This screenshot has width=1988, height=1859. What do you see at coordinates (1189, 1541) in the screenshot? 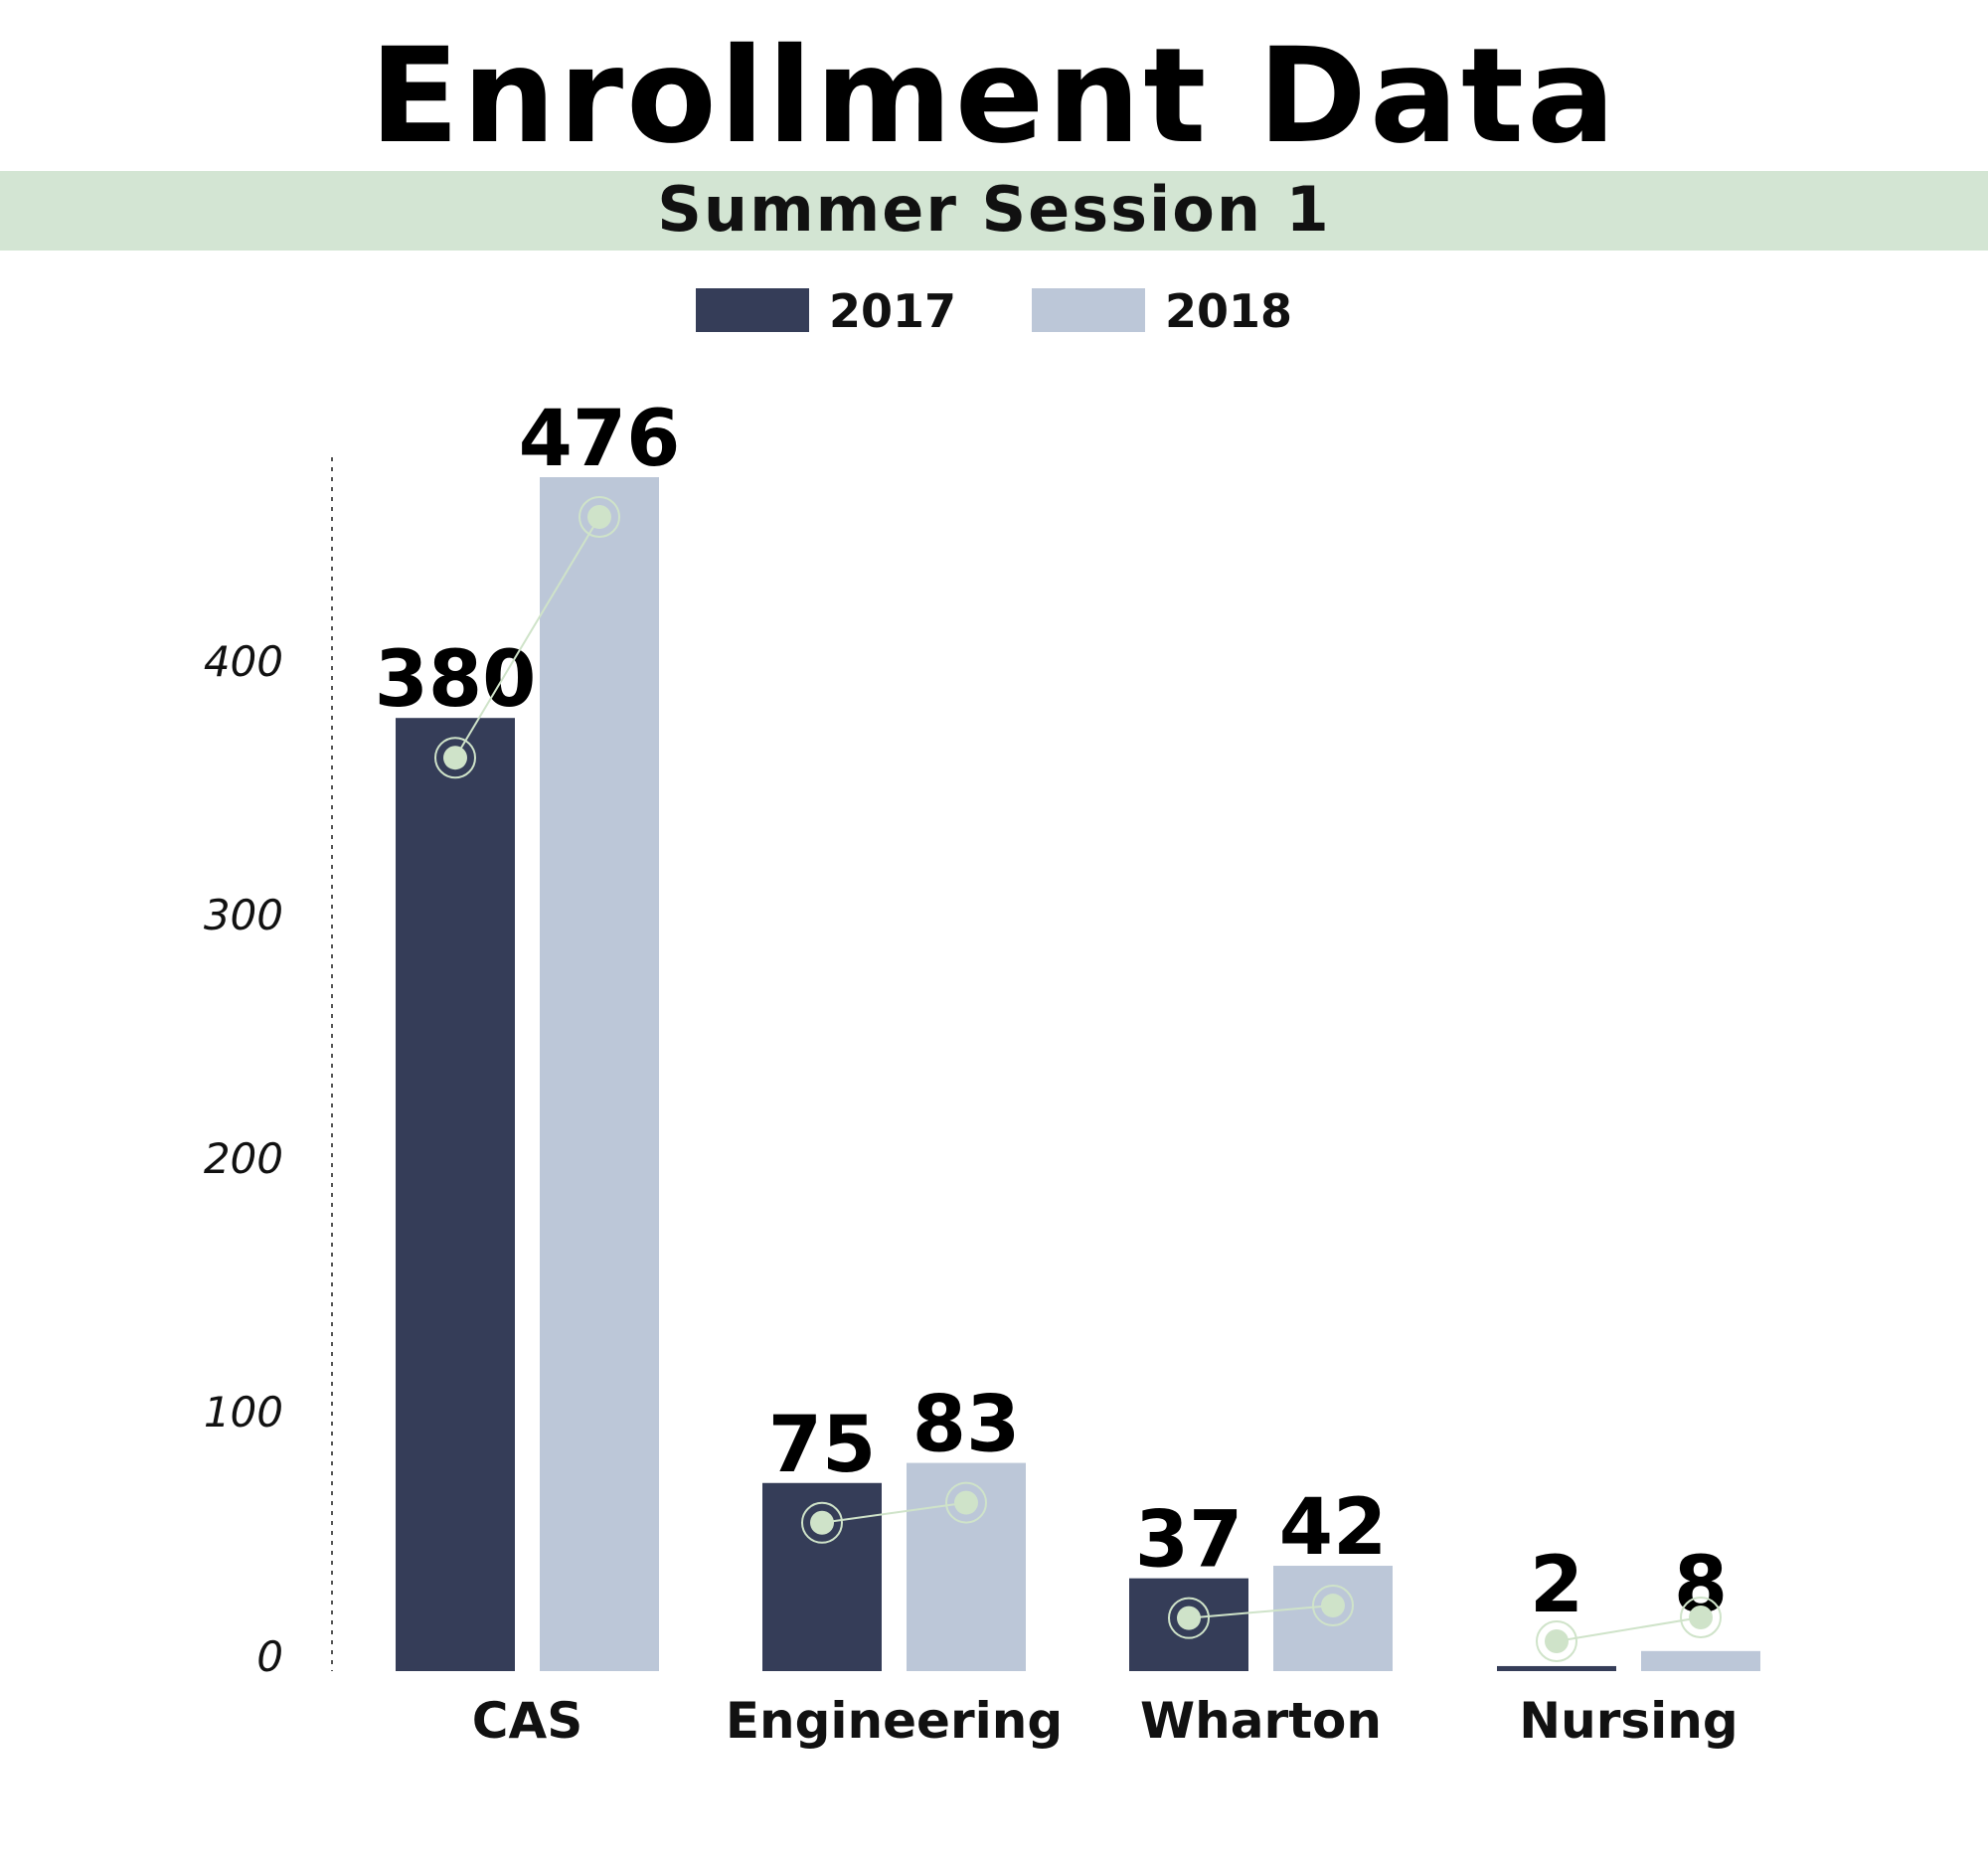
I see `data-label: 37` at bounding box center [1189, 1541].